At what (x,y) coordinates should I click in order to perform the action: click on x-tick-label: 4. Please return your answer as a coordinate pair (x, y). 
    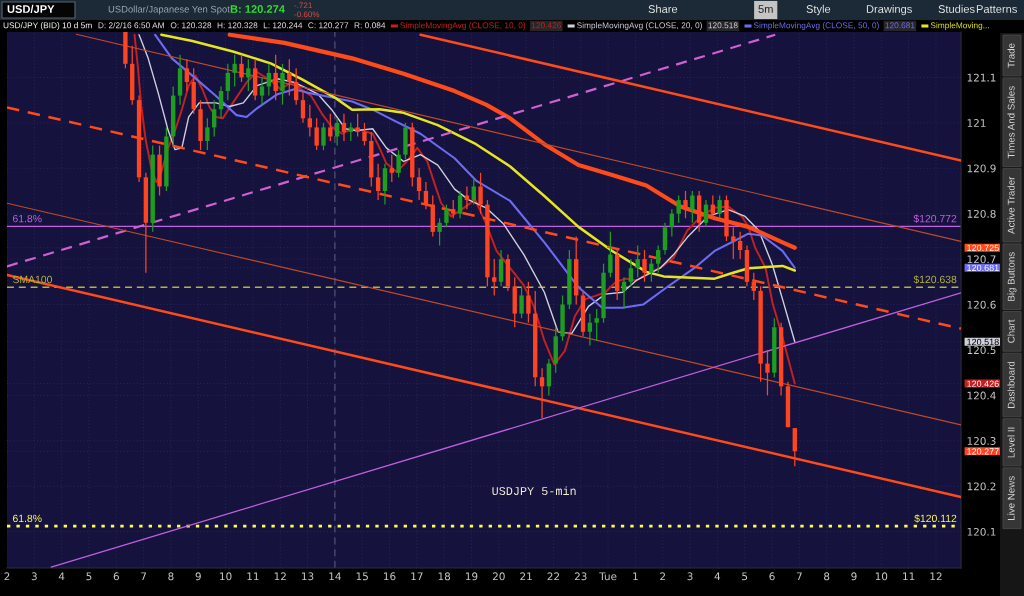
    Looking at the image, I should click on (717, 576).